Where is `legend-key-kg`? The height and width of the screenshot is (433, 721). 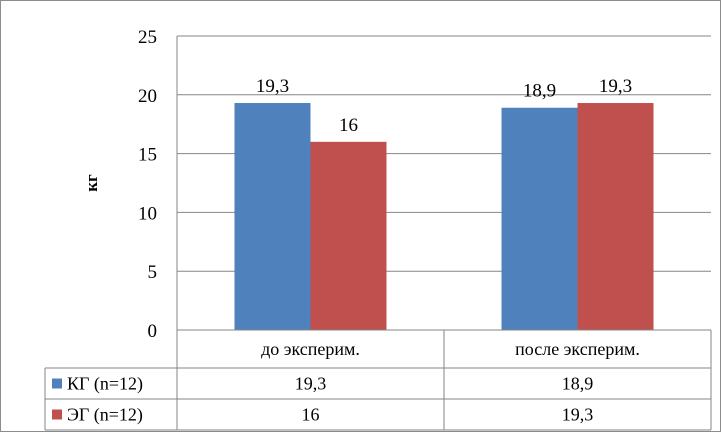
legend-key-kg is located at coordinates (57, 383).